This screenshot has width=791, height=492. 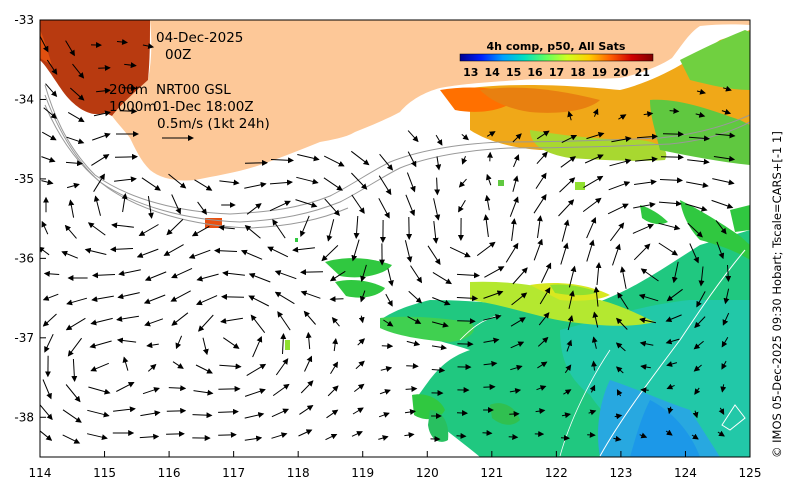 I want to click on x-tick-label: 117, so click(x=233, y=473).